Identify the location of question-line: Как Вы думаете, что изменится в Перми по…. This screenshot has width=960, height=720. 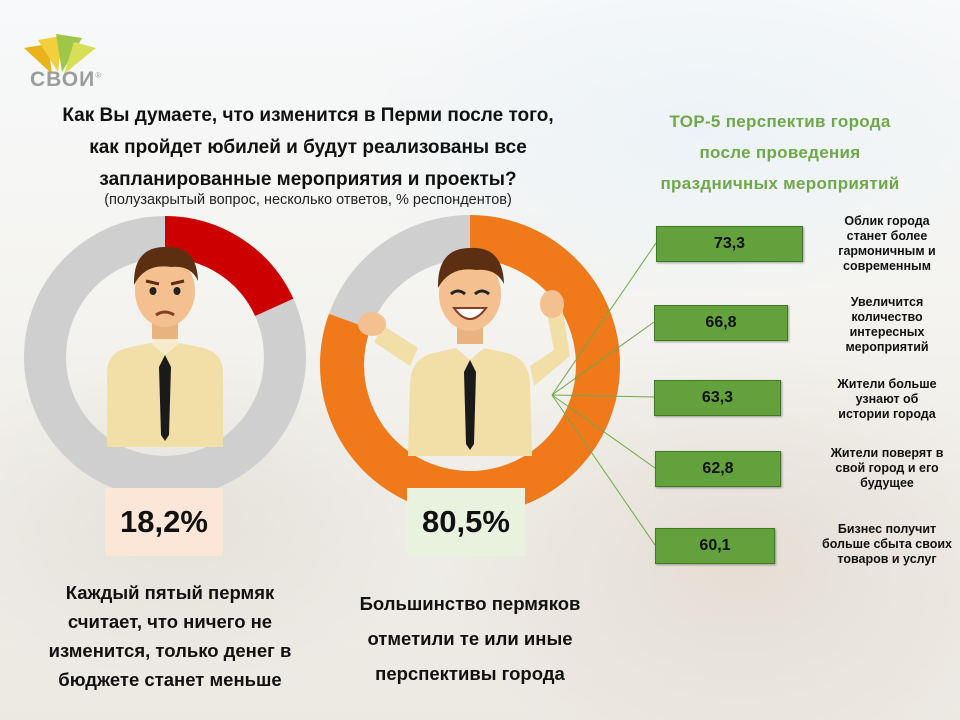
(308, 115).